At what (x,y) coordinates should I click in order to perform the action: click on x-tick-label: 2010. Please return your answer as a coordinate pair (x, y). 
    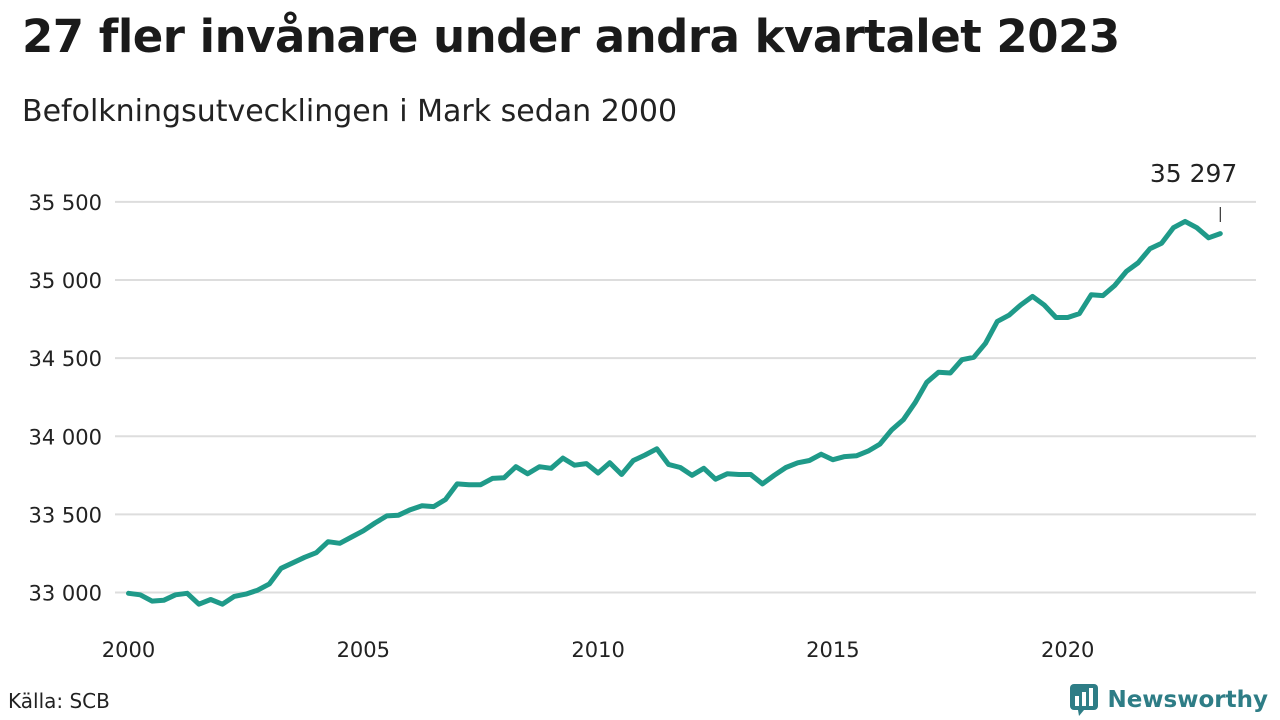
    Looking at the image, I should click on (597, 650).